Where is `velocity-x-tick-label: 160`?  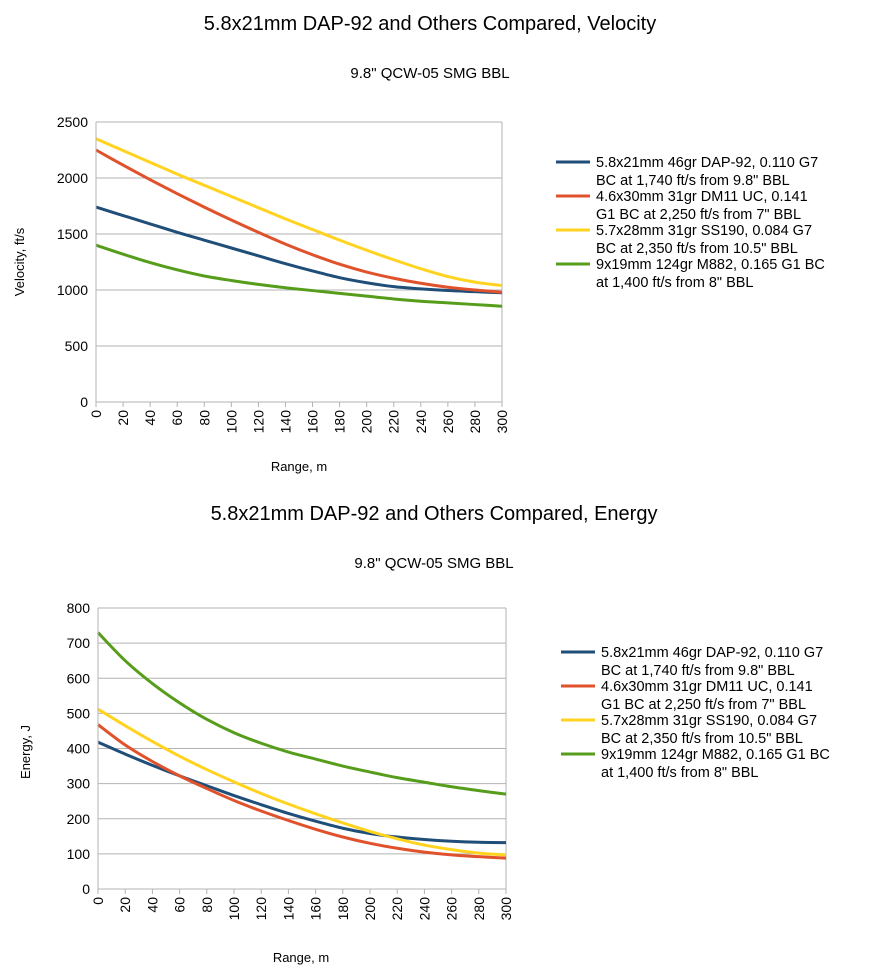
velocity-x-tick-label: 160 is located at coordinates (313, 422).